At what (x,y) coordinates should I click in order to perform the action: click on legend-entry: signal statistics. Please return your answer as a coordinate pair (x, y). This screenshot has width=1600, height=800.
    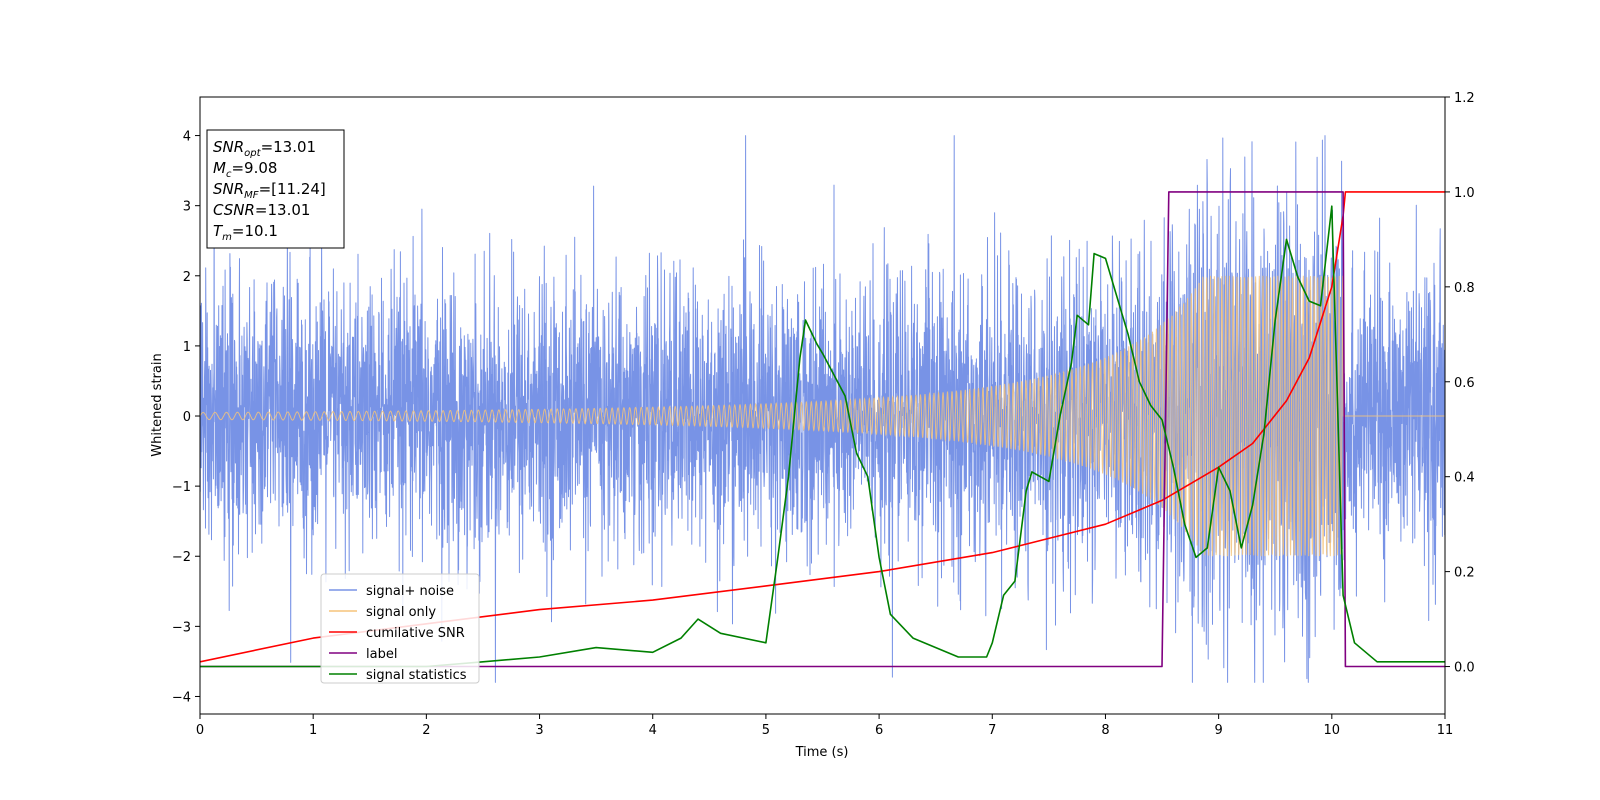
    Looking at the image, I should click on (398, 675).